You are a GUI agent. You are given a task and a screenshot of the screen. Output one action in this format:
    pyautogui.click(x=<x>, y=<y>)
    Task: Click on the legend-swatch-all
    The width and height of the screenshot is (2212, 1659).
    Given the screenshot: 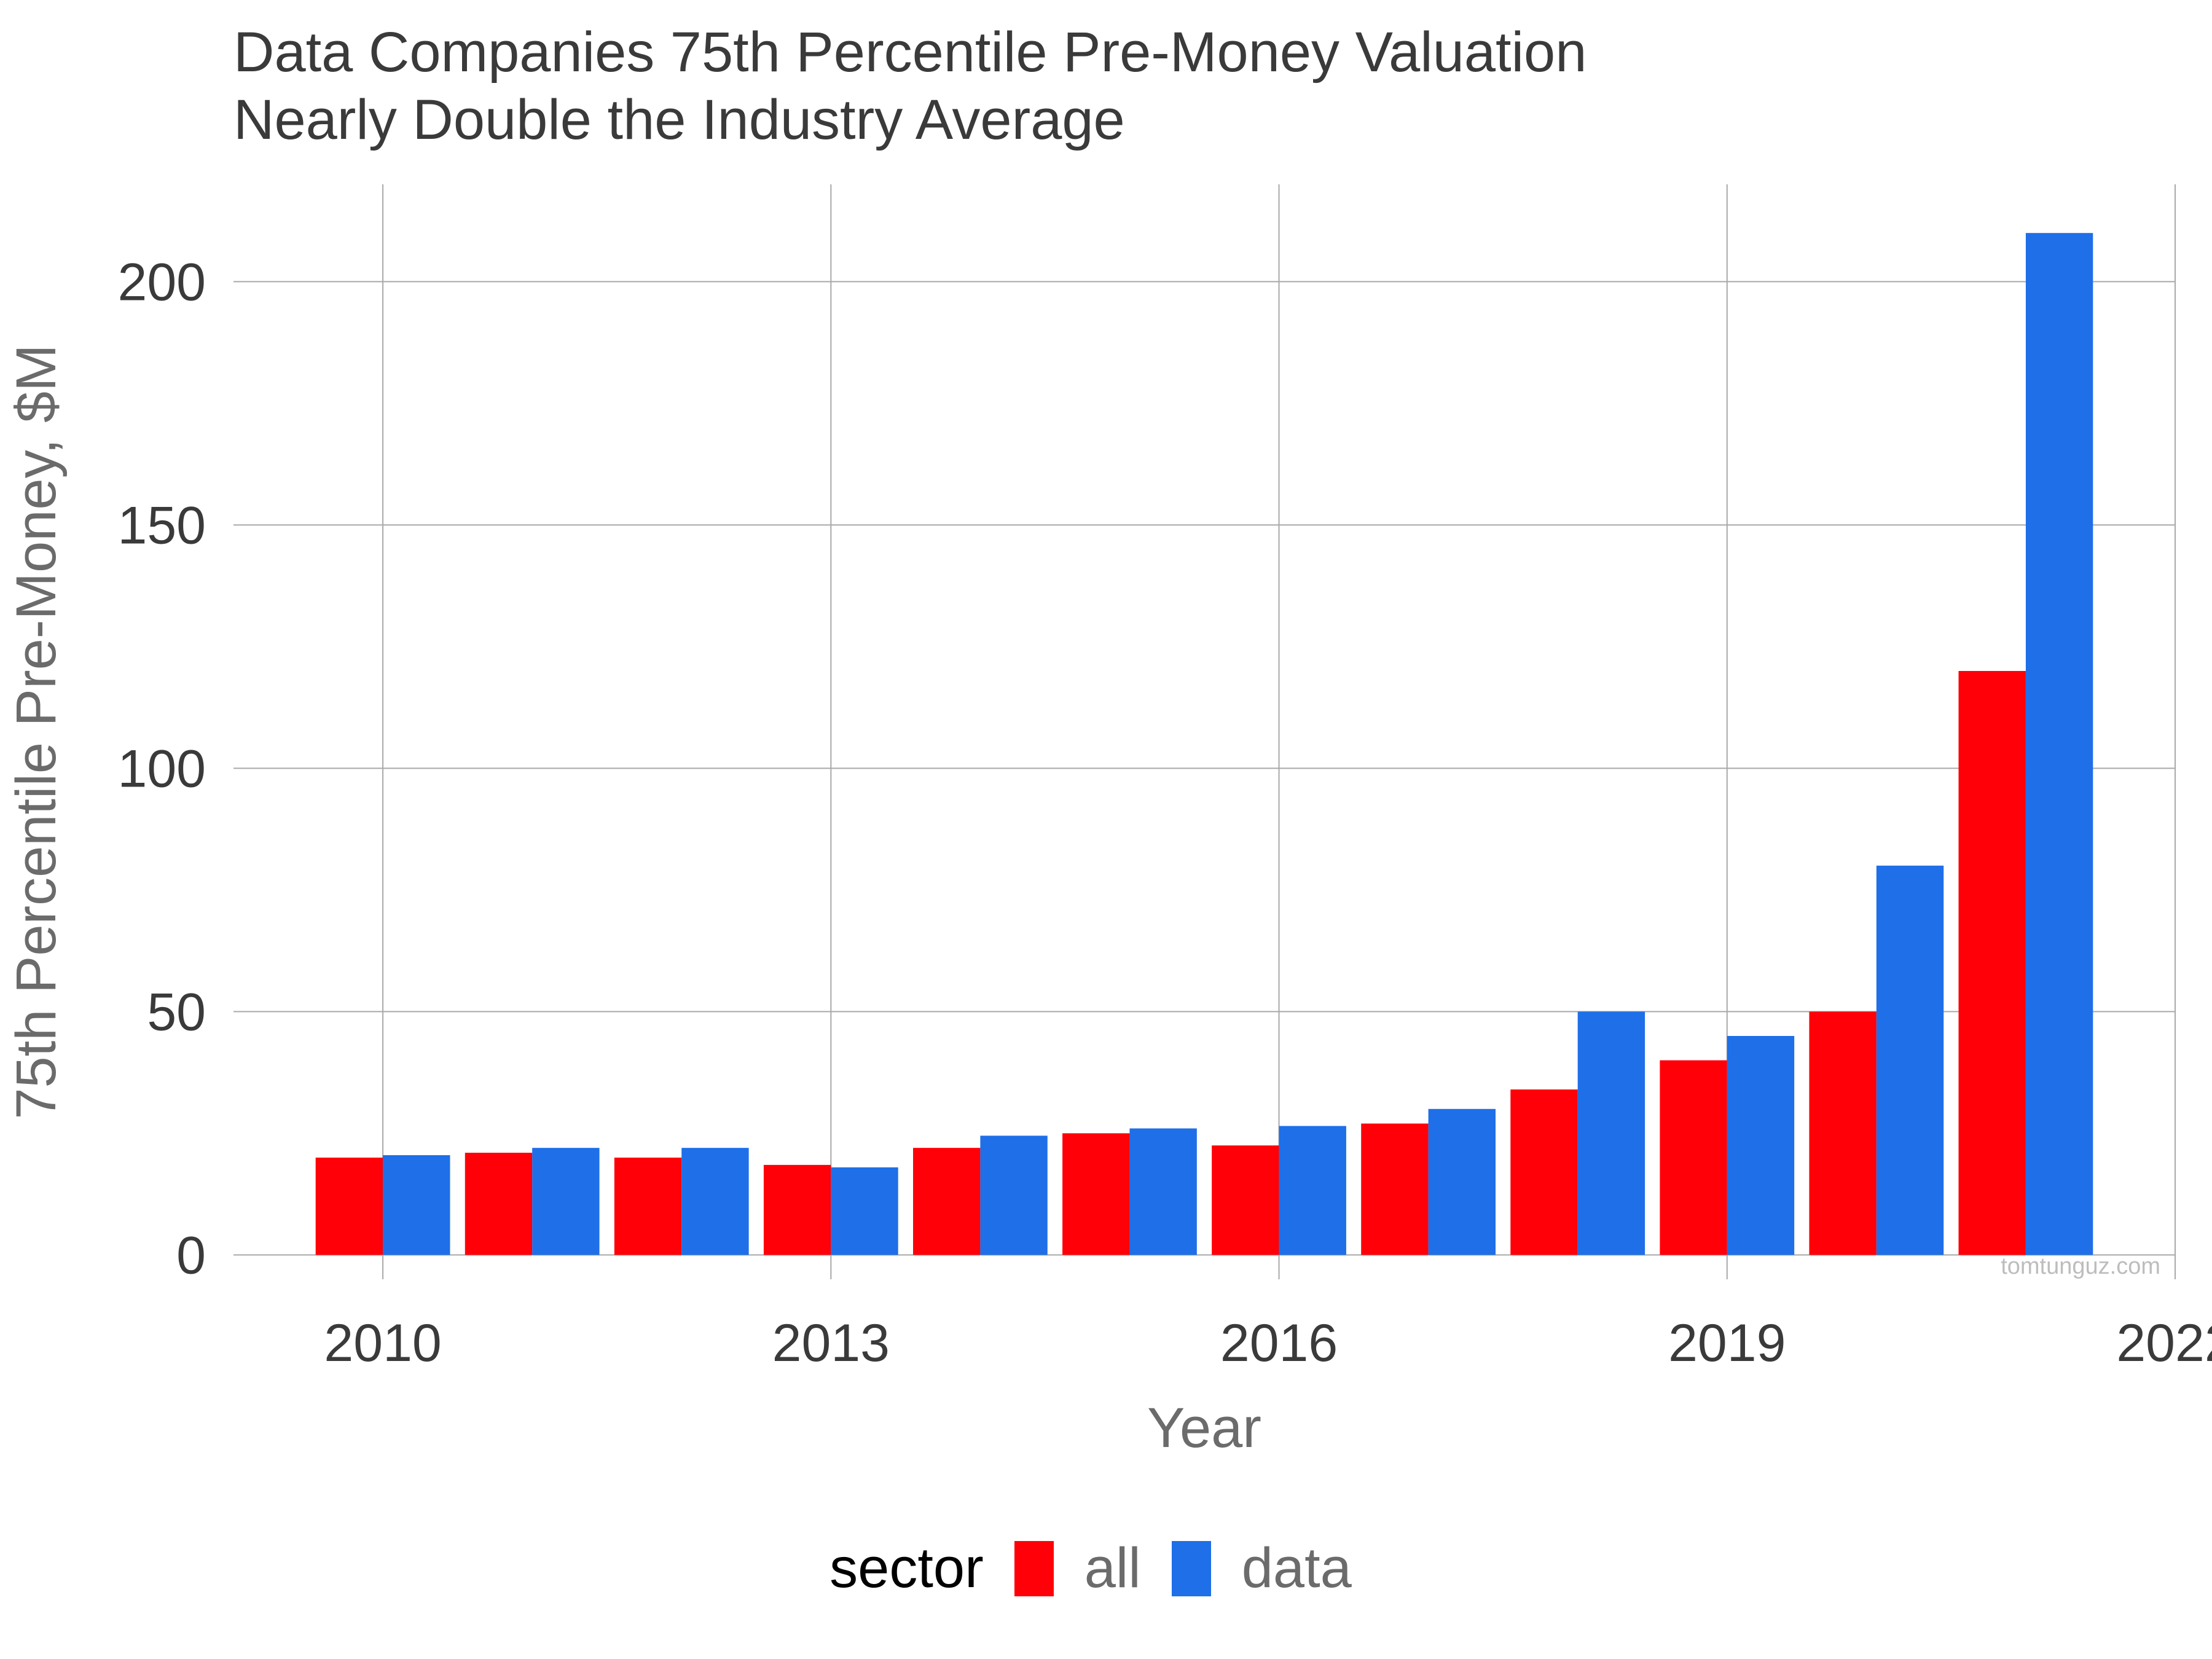 What is the action you would take?
    pyautogui.click(x=1034, y=1568)
    